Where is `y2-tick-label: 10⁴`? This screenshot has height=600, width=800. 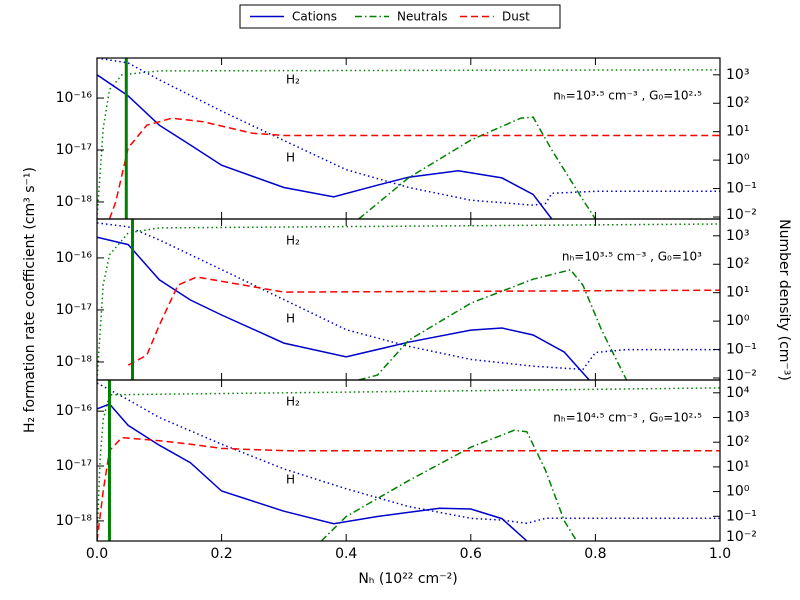 y2-tick-label: 10⁴ is located at coordinates (738, 393).